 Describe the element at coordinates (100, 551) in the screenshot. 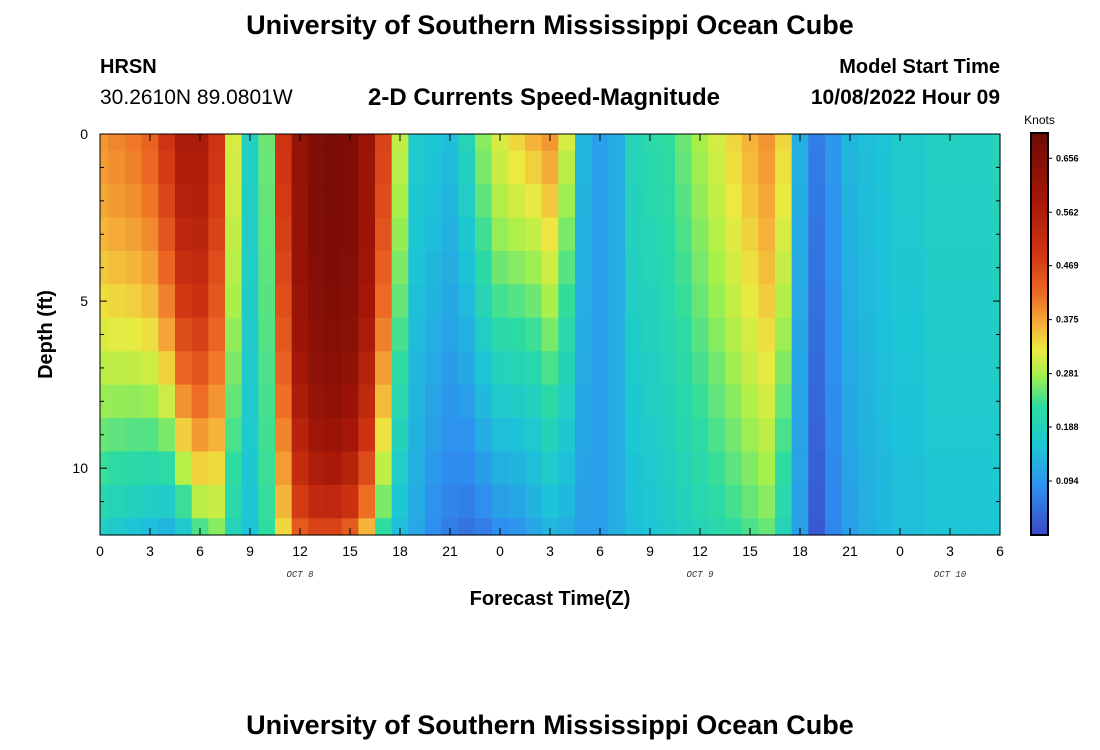

I see `x-tick-label: 0` at that location.